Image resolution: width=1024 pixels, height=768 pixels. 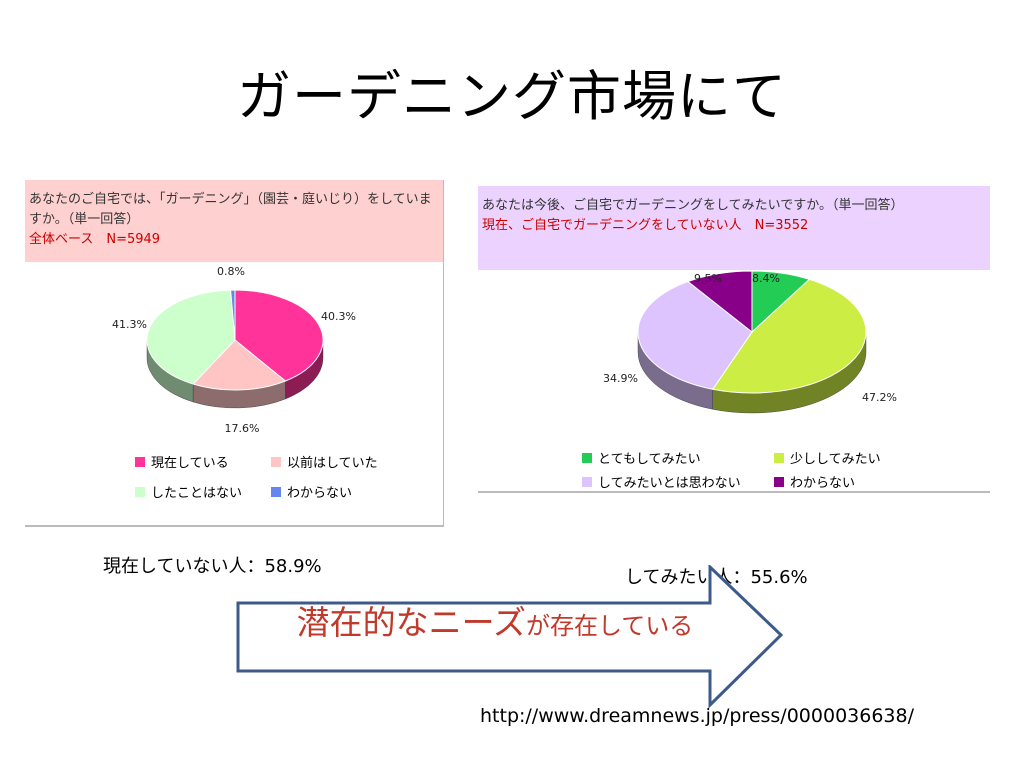 I want to click on legend-label: してみたいとは思わない, so click(x=669, y=483).